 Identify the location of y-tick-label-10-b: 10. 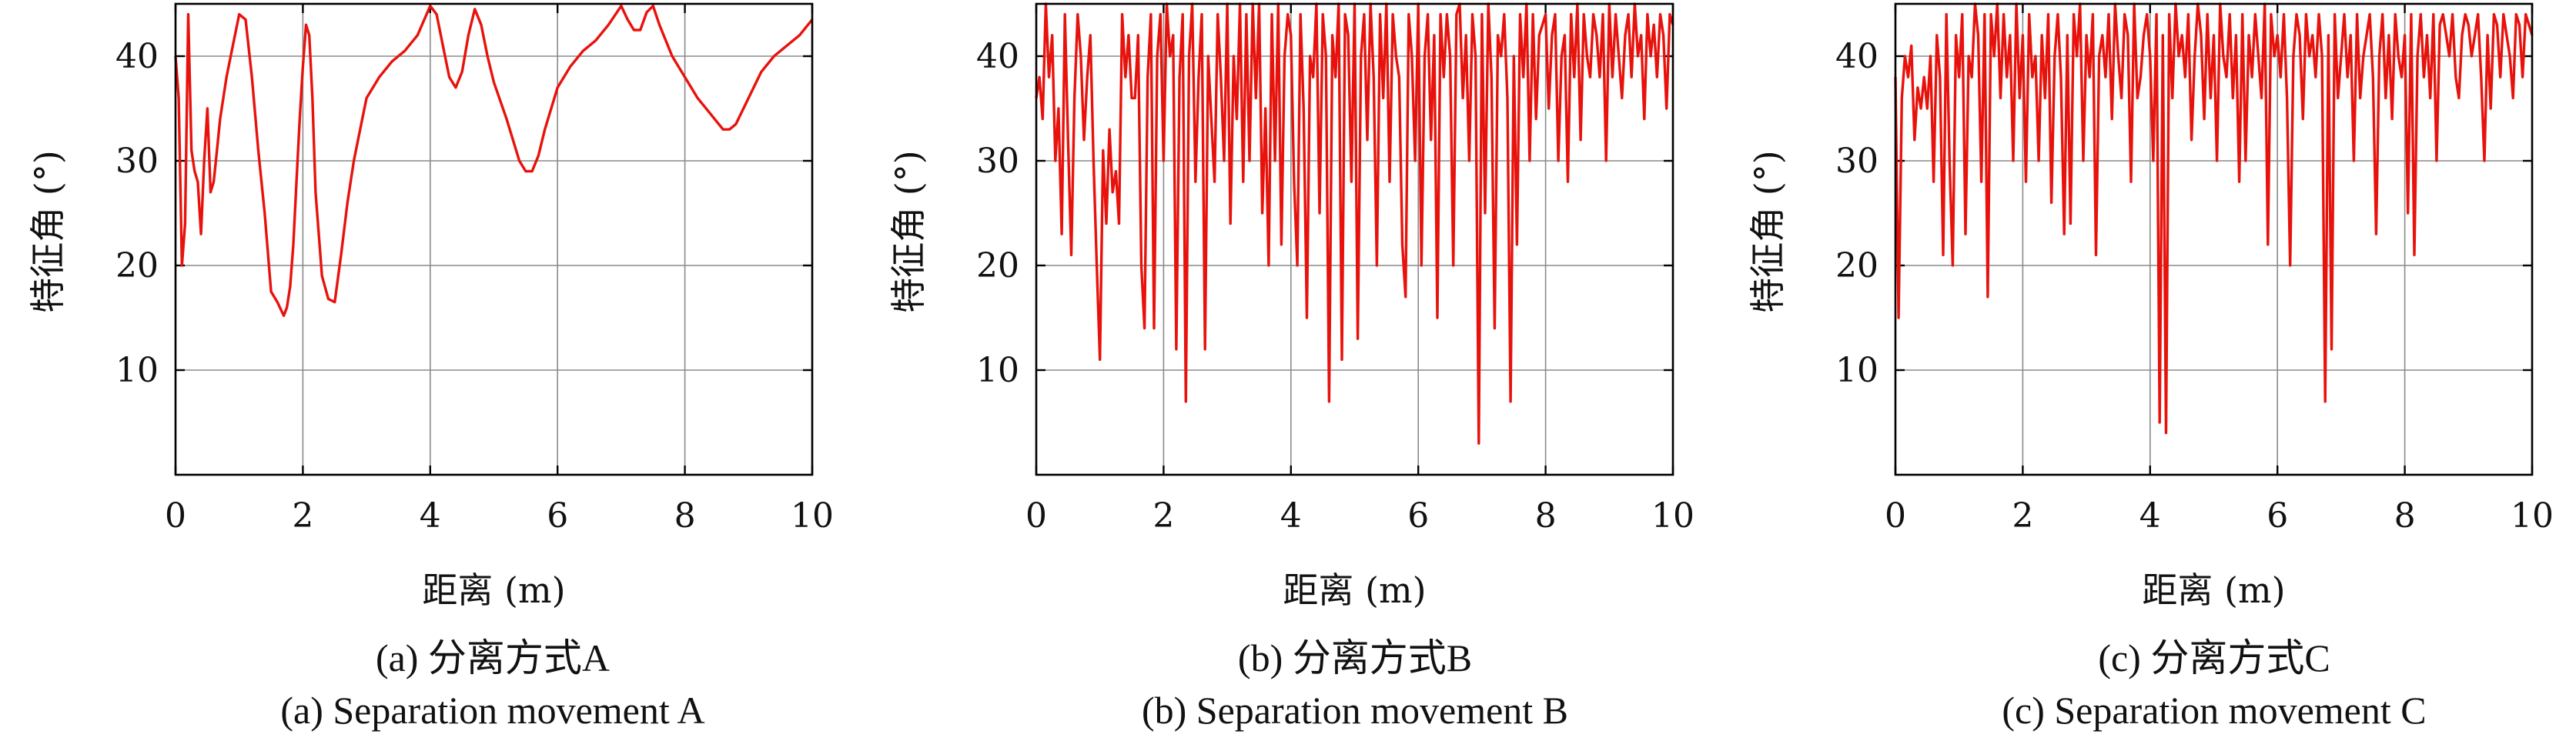
(997, 370).